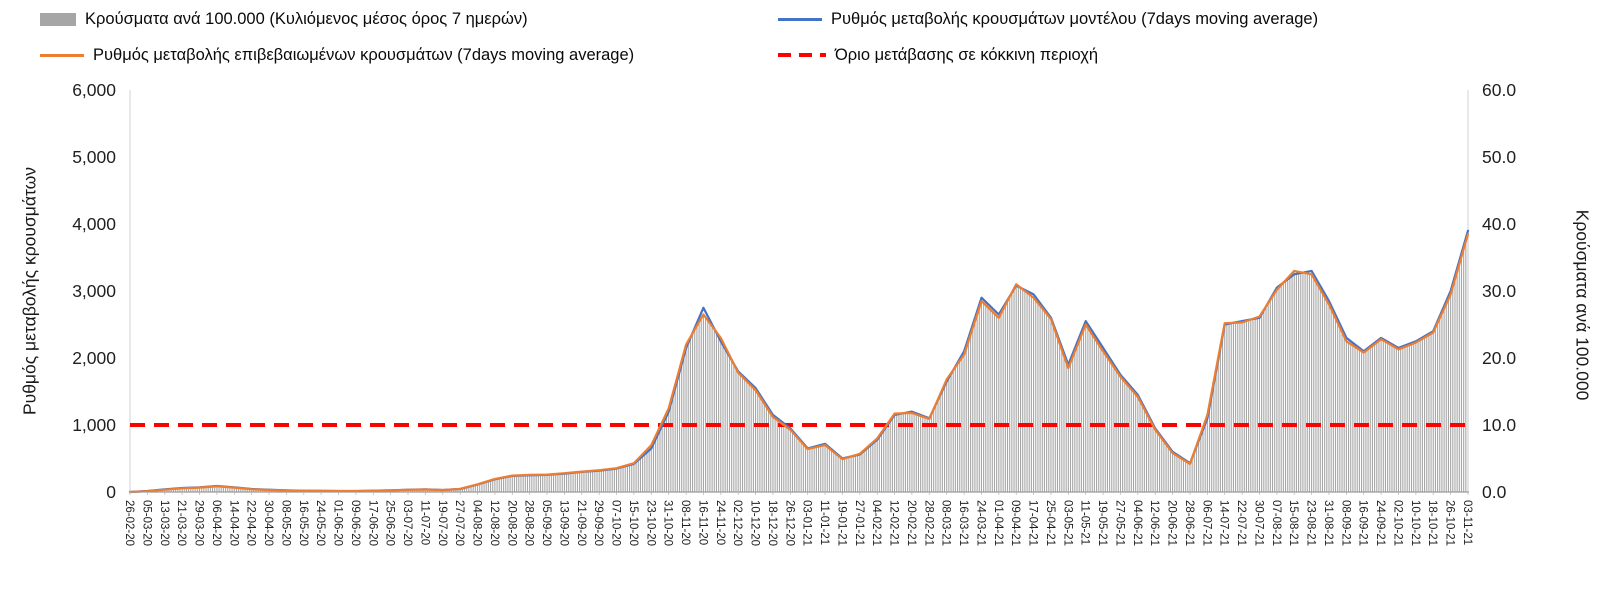 The width and height of the screenshot is (1603, 603). What do you see at coordinates (1206, 523) in the screenshot?
I see `svg-text: 06-07-21` at bounding box center [1206, 523].